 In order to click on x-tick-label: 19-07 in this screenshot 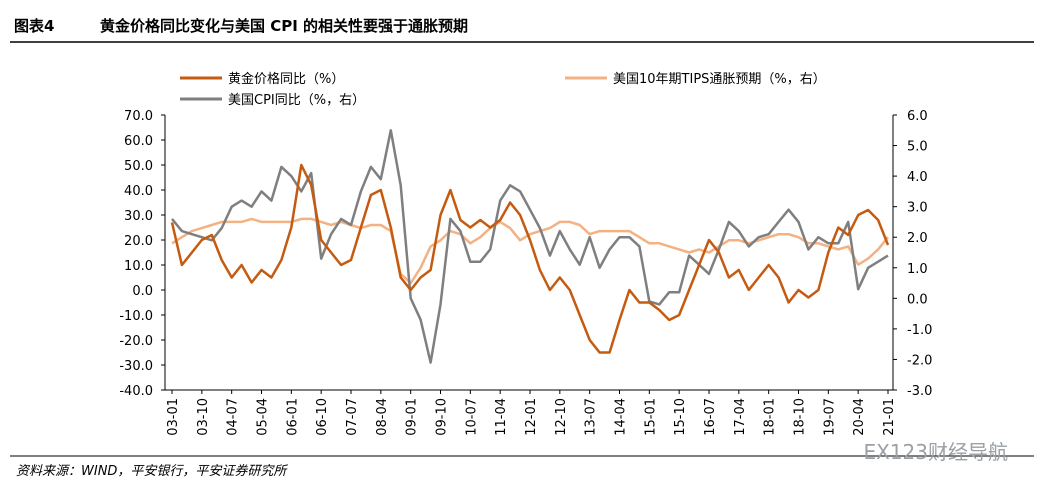, I will do `click(829, 417)`.